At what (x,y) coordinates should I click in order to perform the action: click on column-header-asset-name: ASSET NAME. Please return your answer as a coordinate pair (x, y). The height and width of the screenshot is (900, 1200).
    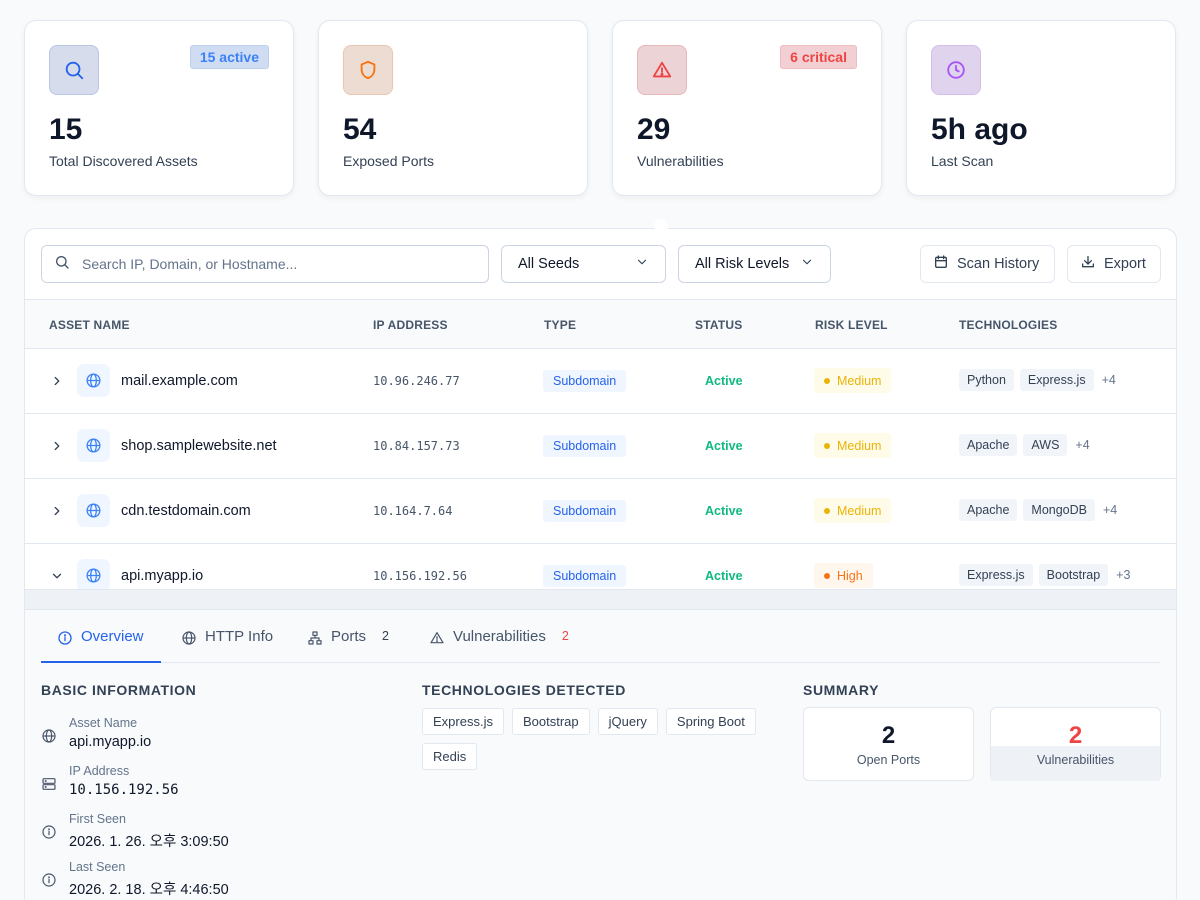
    Looking at the image, I should click on (89, 325).